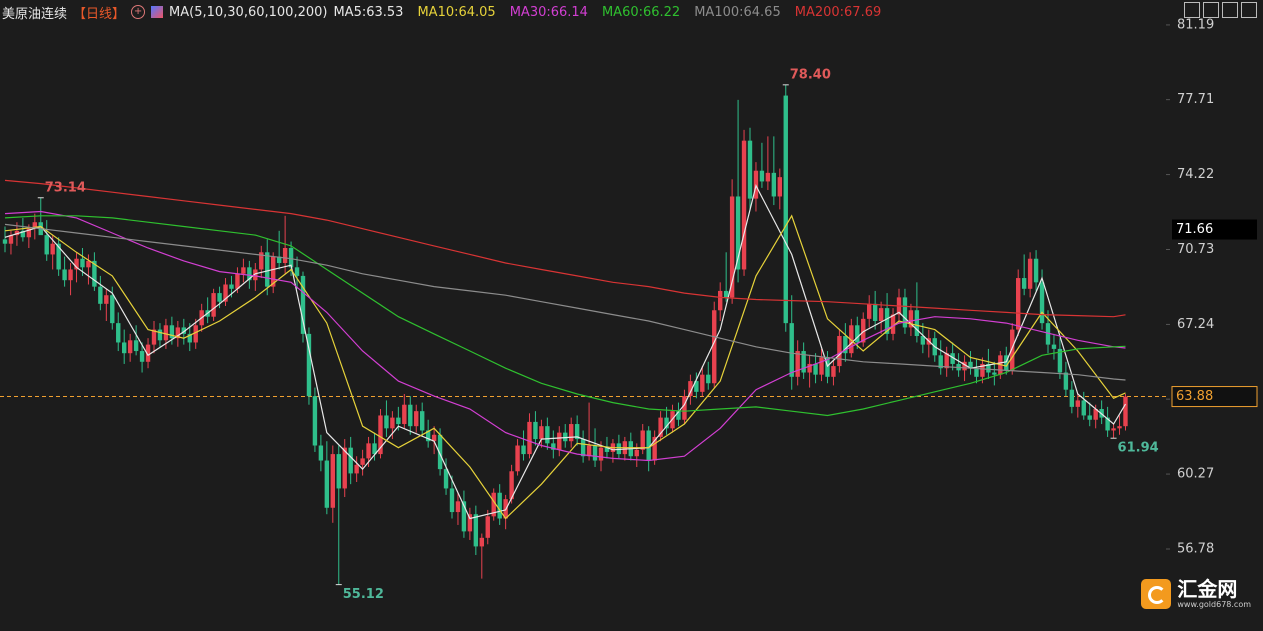  What do you see at coordinates (248, 12) in the screenshot?
I see `indicator: MA(5,10,30,60,100,200)` at bounding box center [248, 12].